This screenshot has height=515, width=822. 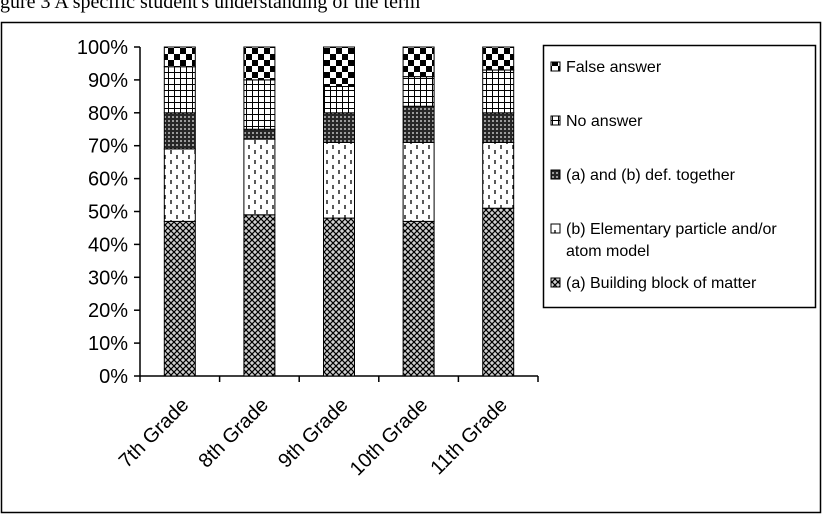 I want to click on y-tick-label: 80%, so click(x=108, y=114).